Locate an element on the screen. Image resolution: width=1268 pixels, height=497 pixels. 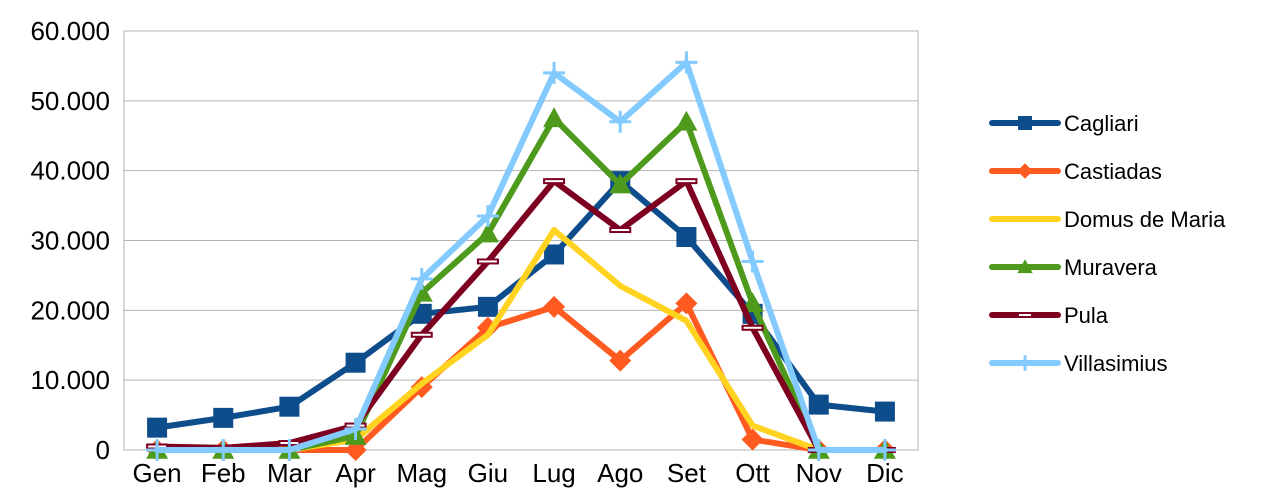
legend-entry: Pula is located at coordinates (1049, 315).